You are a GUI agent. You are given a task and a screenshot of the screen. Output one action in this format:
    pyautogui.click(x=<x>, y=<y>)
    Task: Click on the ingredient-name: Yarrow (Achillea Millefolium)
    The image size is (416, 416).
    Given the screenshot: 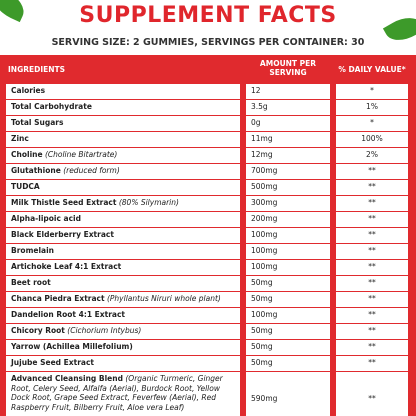 What is the action you would take?
    pyautogui.click(x=72, y=346)
    